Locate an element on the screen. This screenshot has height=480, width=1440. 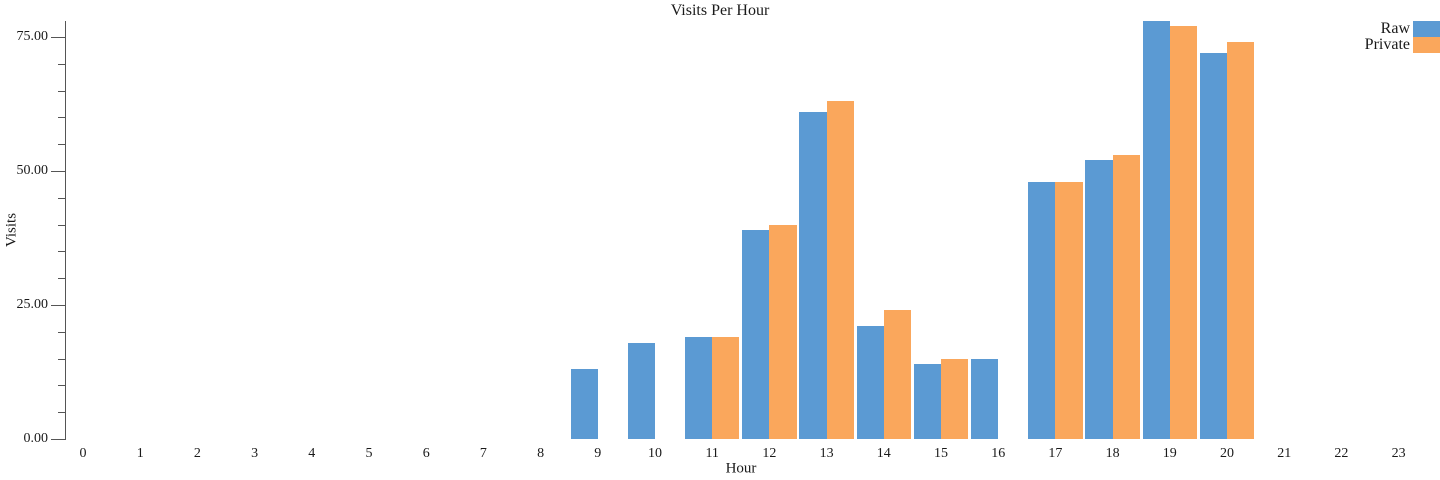
x-tick-label: 11 is located at coordinates (712, 453).